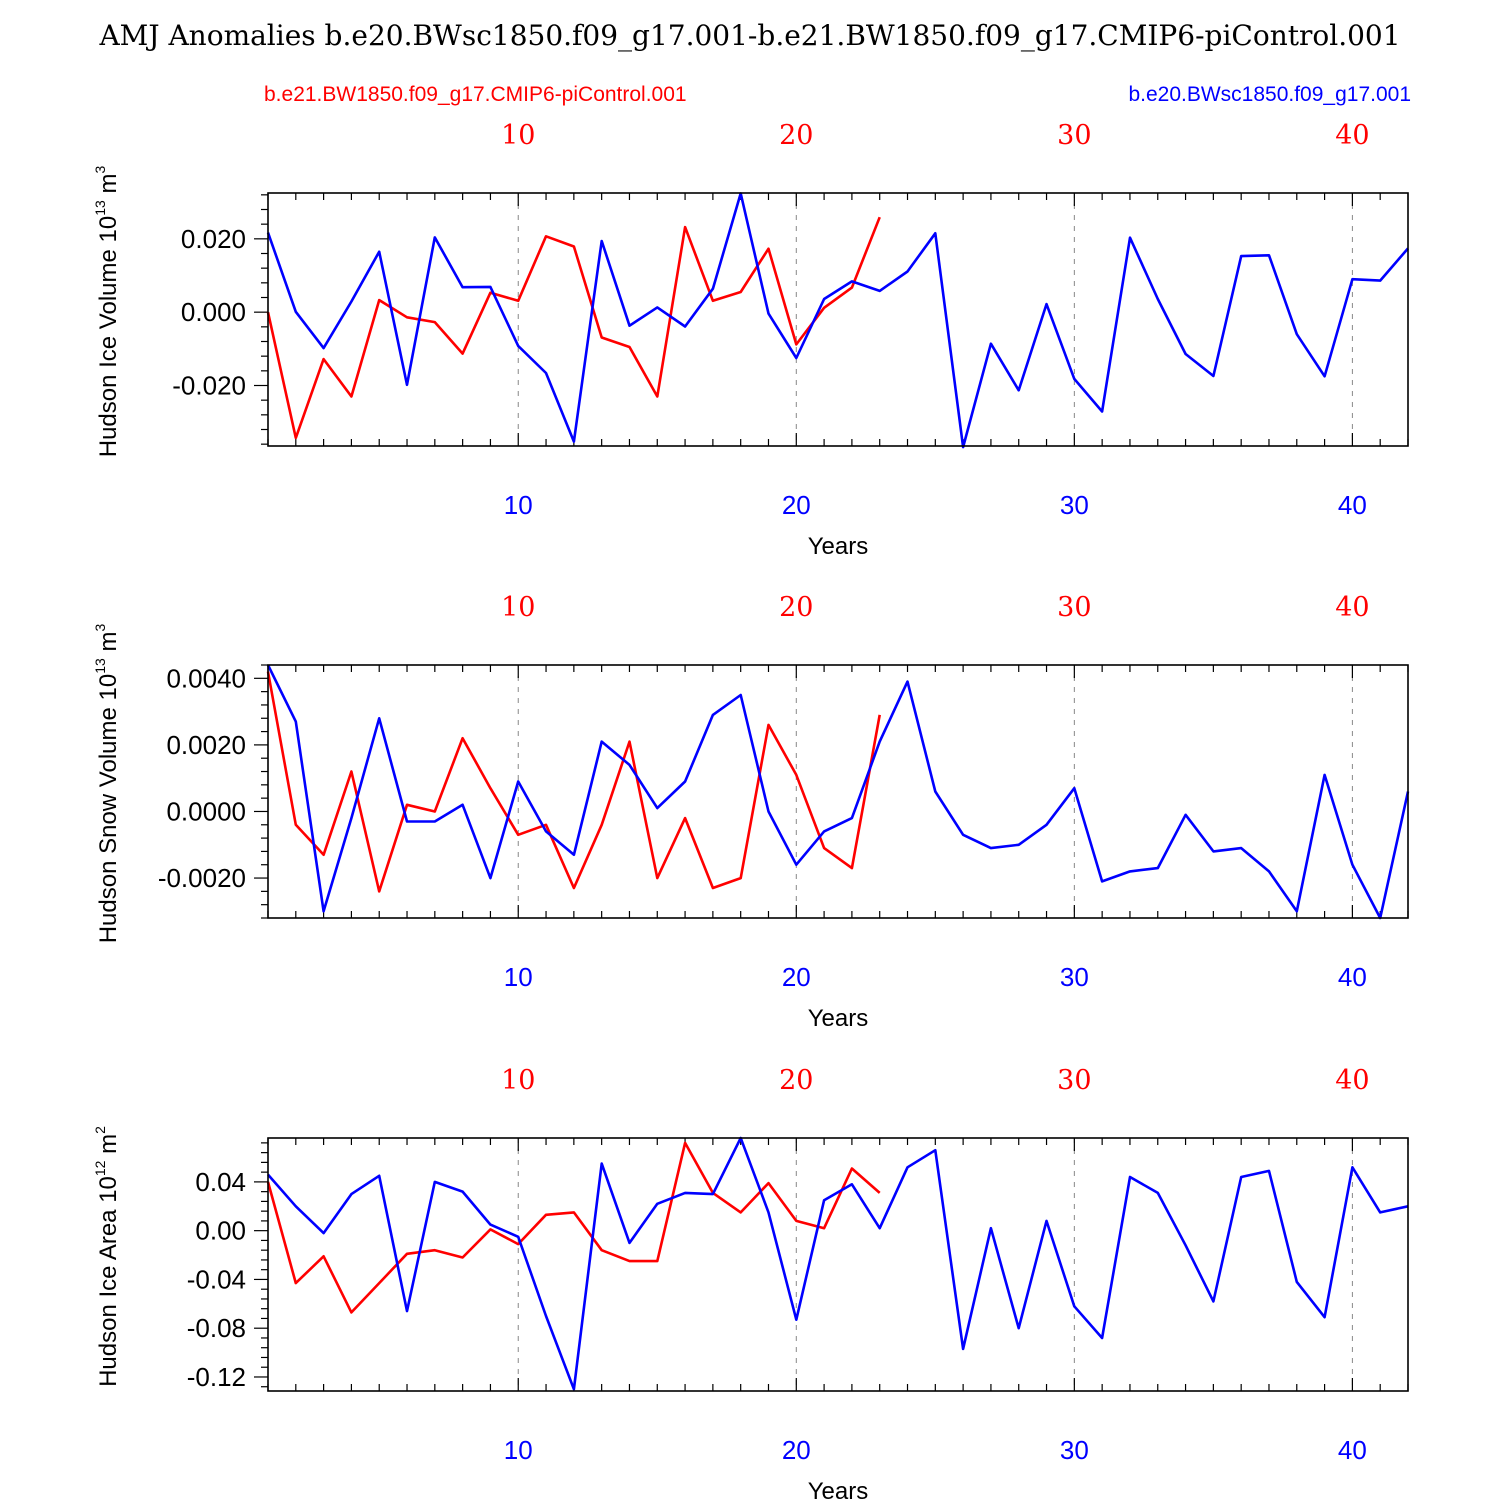 This screenshot has height=1500, width=1500. Describe the element at coordinates (206, 811) in the screenshot. I see `y-tick-label: 0.0000` at that location.